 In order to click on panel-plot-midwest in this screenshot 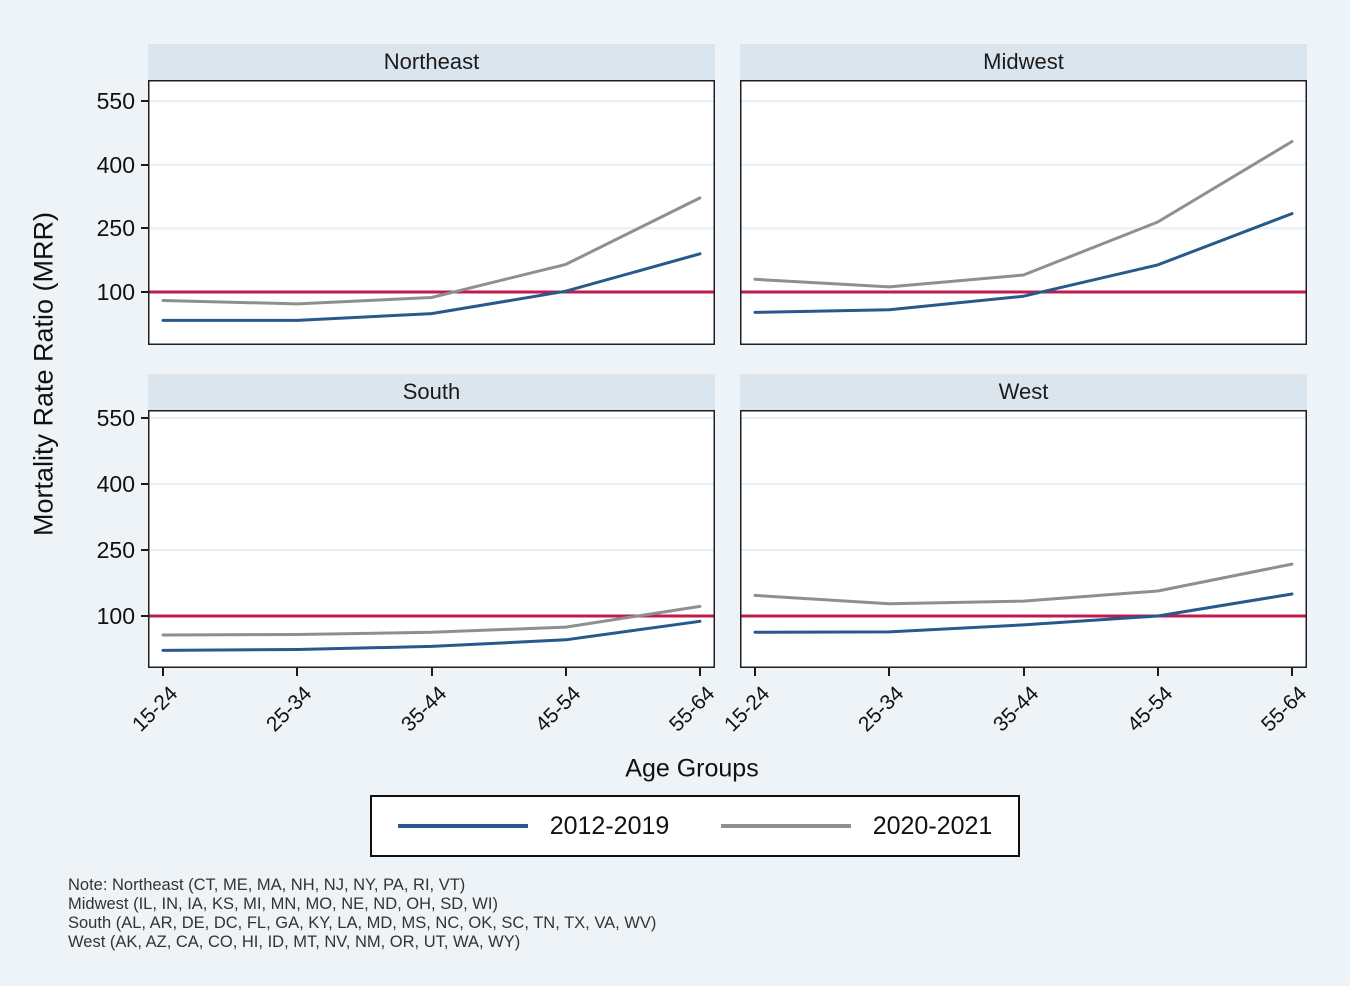, I will do `click(1023, 212)`.